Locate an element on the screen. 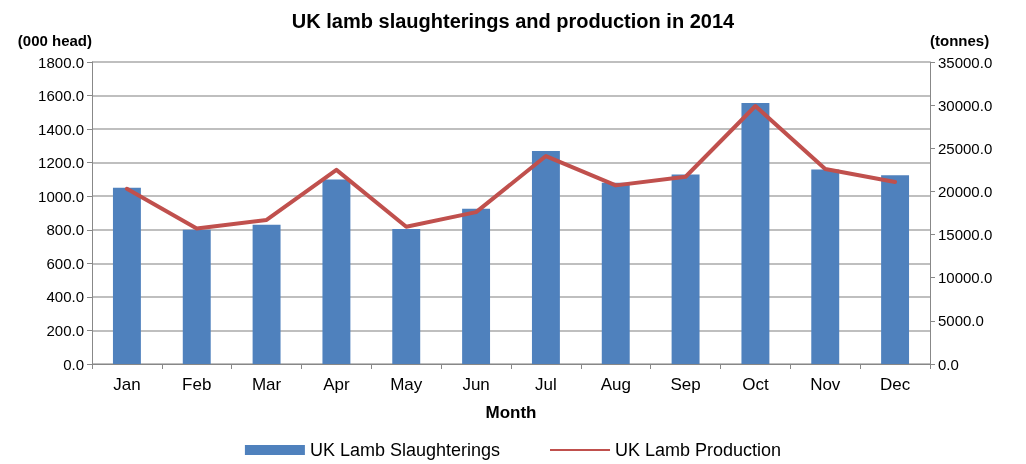  x-tick-label: Aug is located at coordinates (615, 384).